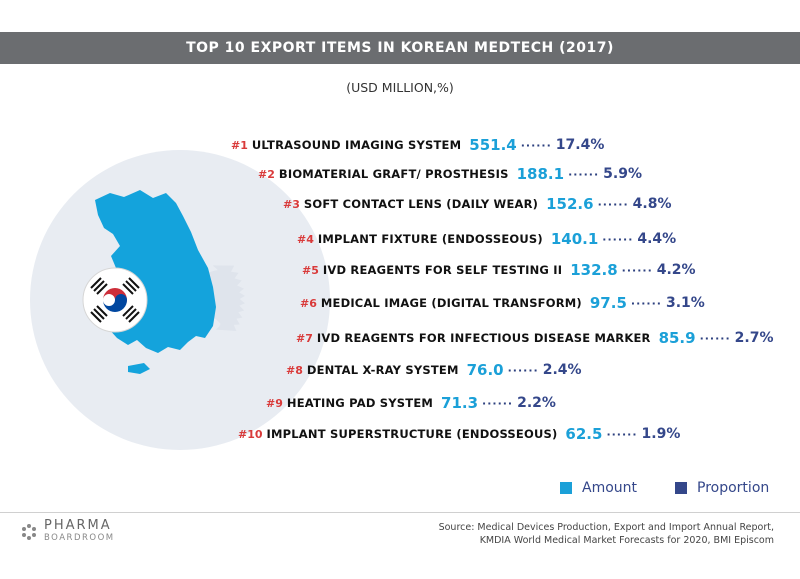 This screenshot has height=579, width=800. Describe the element at coordinates (574, 239) in the screenshot. I see `item-amount: 140.1` at that location.